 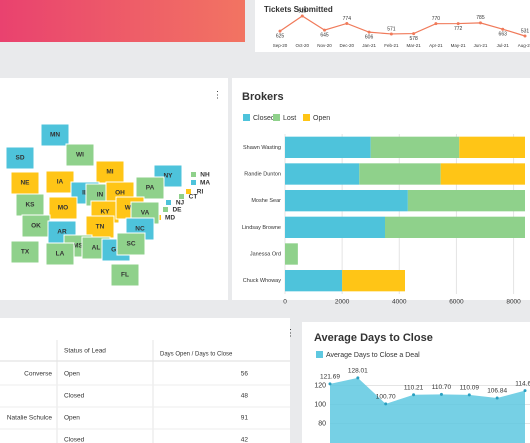 I want to click on x-tick-label: Jul-21, so click(x=503, y=45).